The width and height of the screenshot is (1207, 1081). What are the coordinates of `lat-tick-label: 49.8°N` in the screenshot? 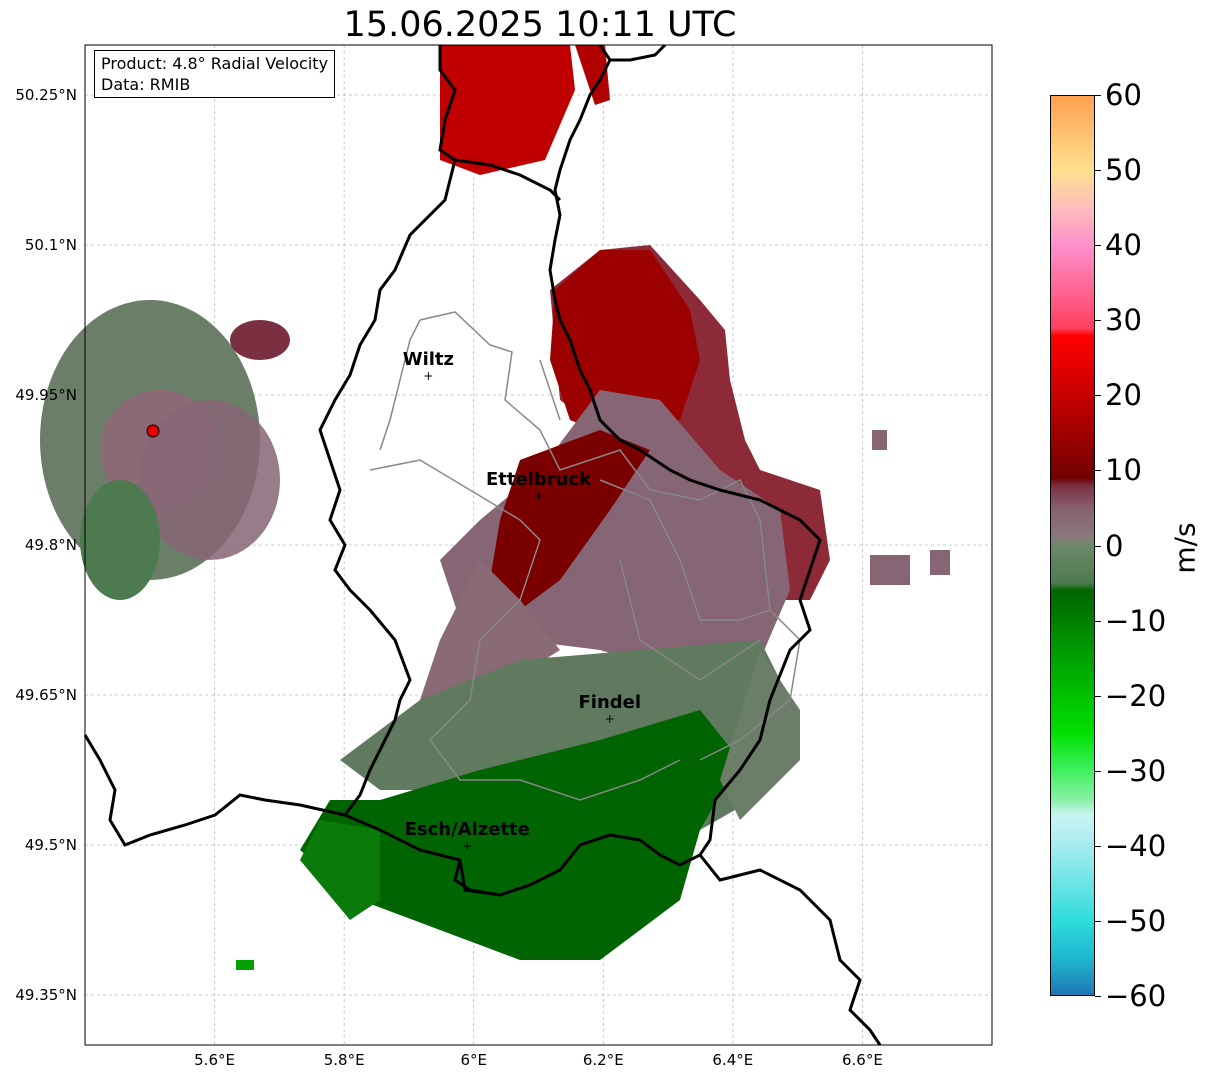 It's located at (50, 545).